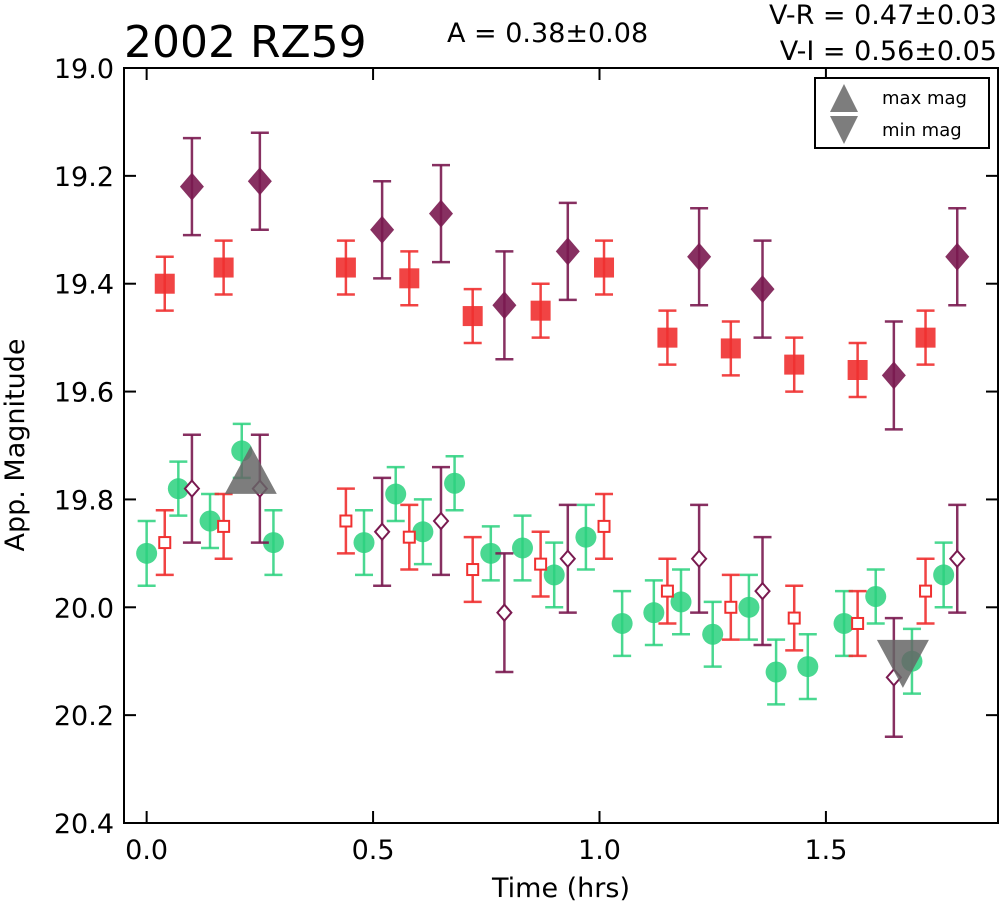 The width and height of the screenshot is (1001, 904). What do you see at coordinates (599, 850) in the screenshot?
I see `x-tick-label: 1.0` at bounding box center [599, 850].